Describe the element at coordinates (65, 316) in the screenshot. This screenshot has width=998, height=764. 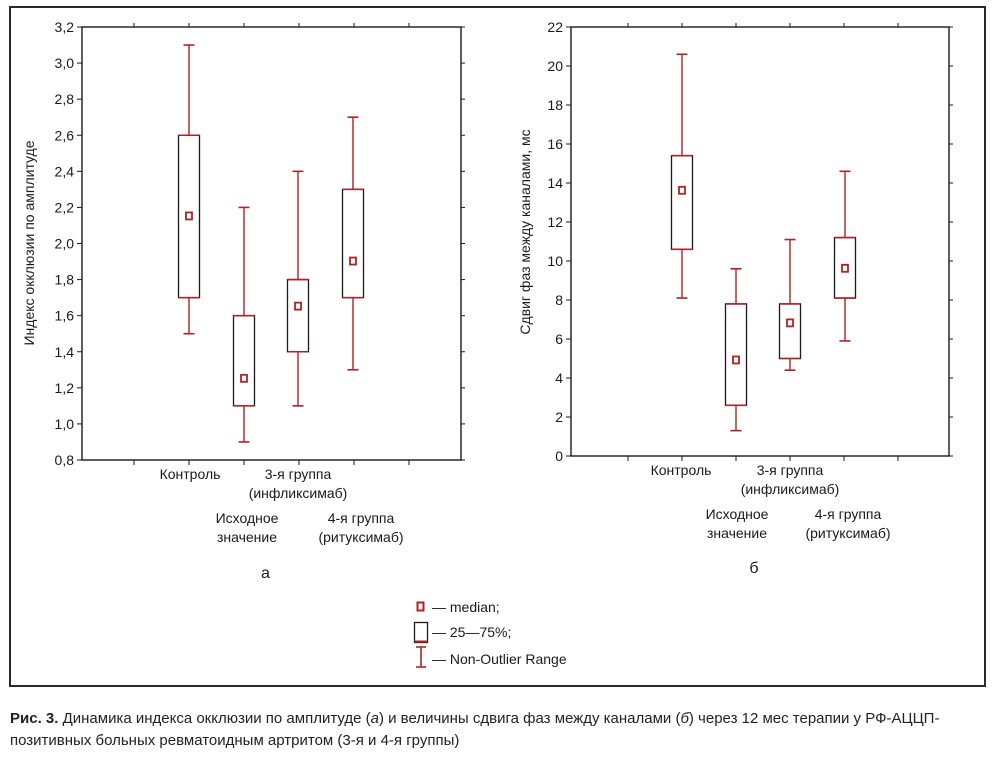
I see `y-tick-label: 1,6` at that location.